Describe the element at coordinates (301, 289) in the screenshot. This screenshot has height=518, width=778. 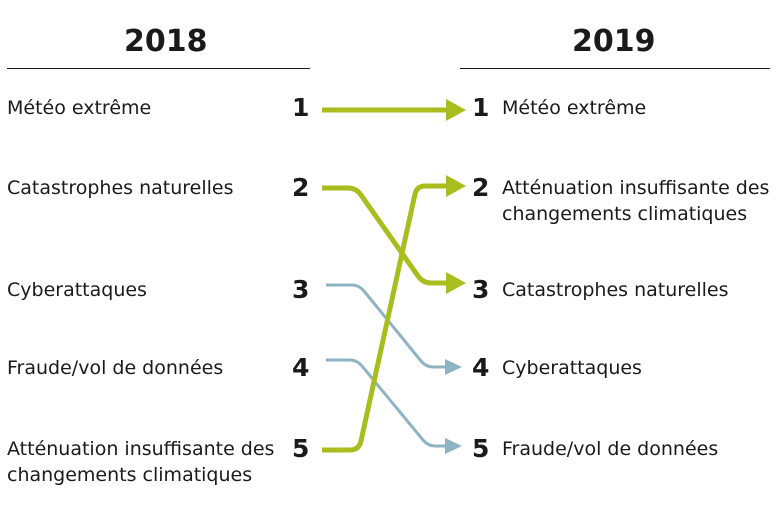
I see `left-rank-3: 3` at that location.